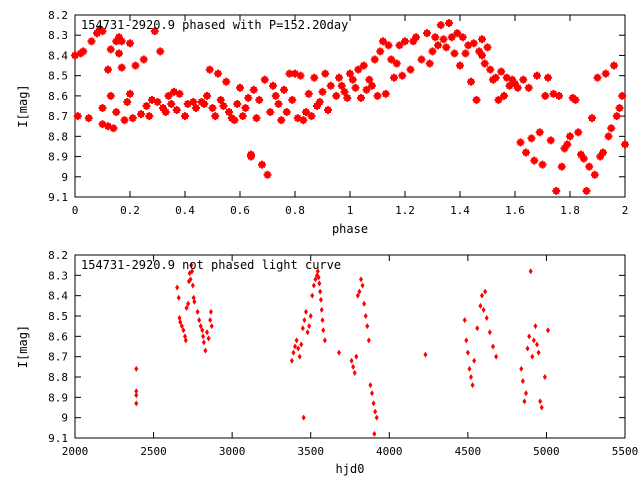 Image resolution: width=640 pixels, height=480 pixels. I want to click on y-tick-label: 9, so click(64, 418).